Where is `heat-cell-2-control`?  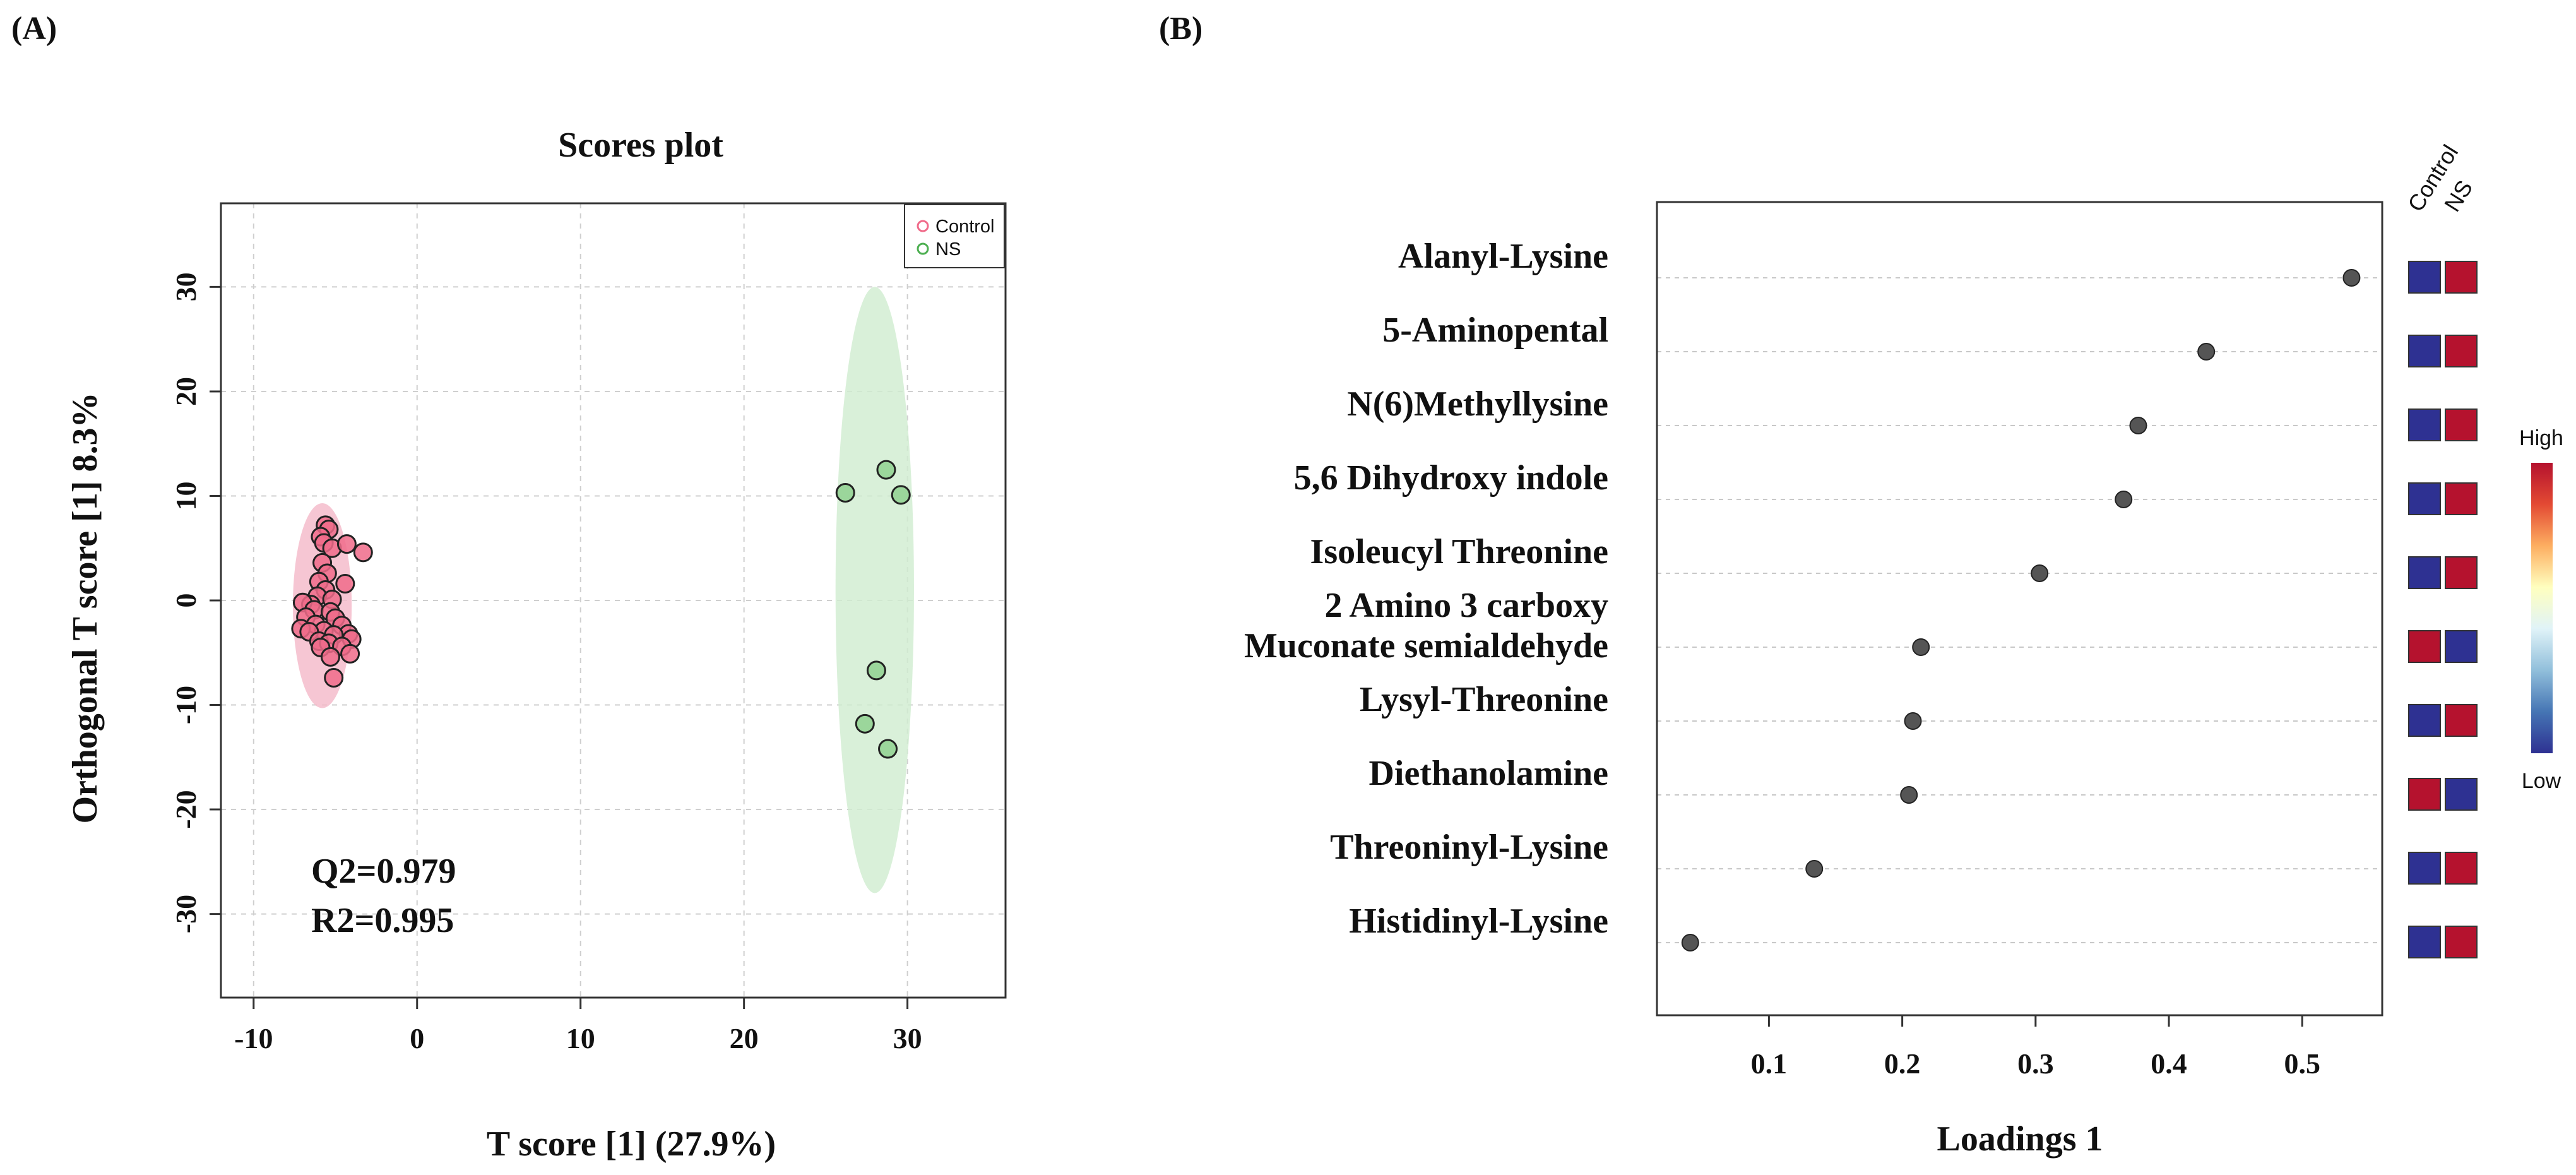
heat-cell-2-control is located at coordinates (2424, 425).